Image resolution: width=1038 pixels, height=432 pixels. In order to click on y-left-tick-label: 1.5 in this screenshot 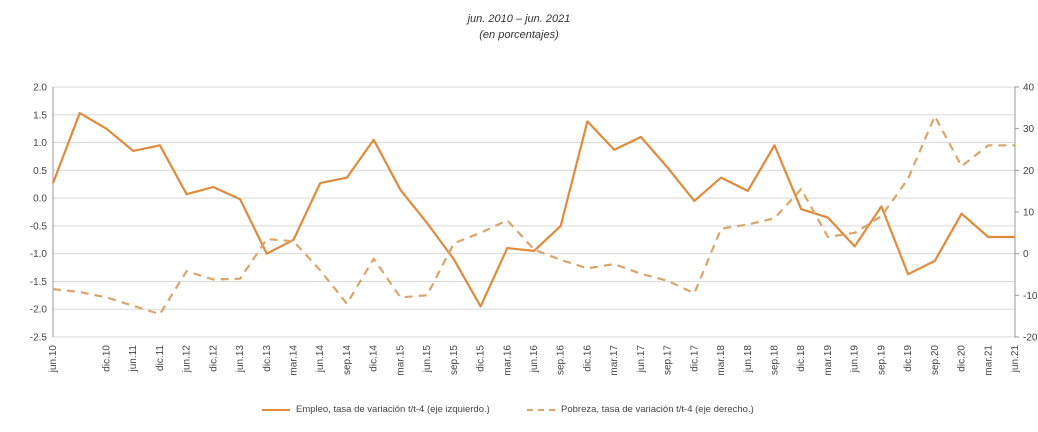, I will do `click(40, 115)`.